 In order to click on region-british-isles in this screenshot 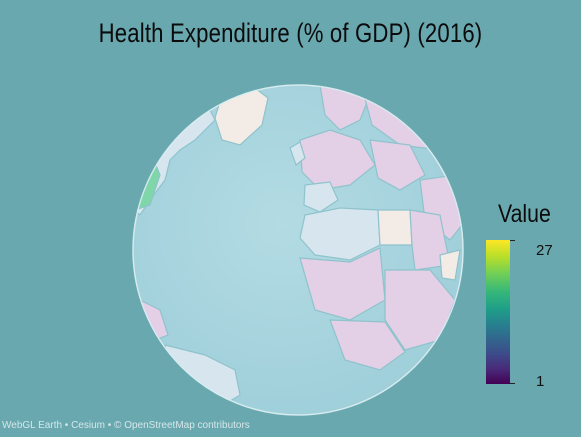, I will do `click(297, 153)`.